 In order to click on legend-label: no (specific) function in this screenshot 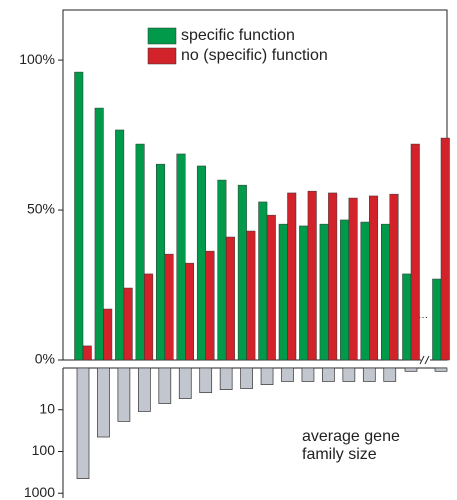, I will do `click(254, 55)`.